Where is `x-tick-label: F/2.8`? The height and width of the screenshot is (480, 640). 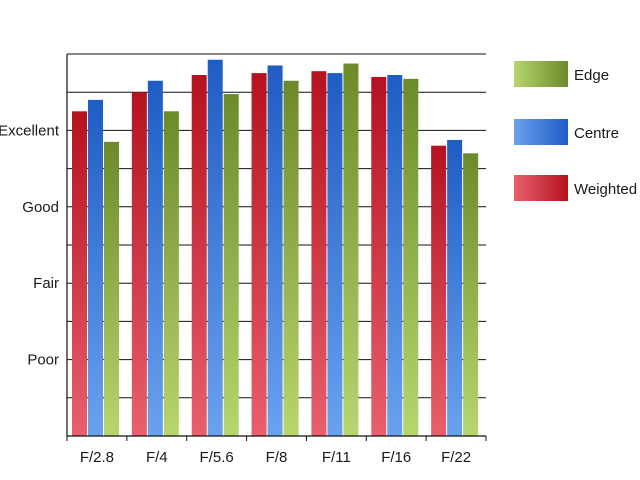
x-tick-label: F/2.8 is located at coordinates (97, 457).